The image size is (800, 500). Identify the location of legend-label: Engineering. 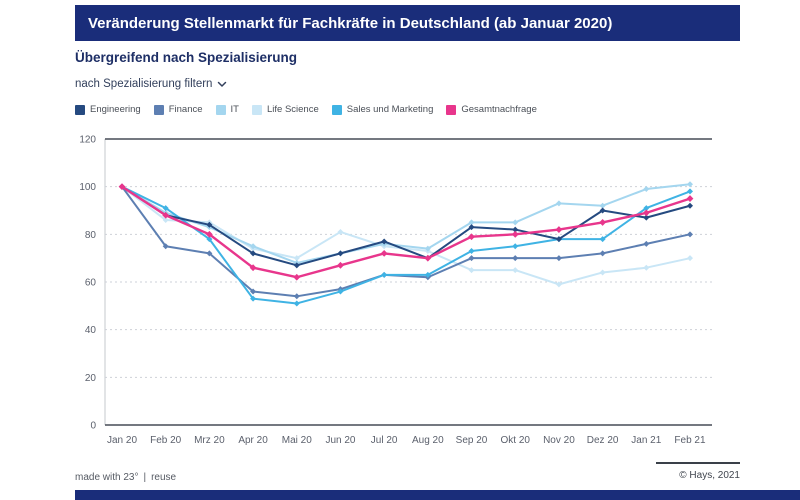
(115, 109).